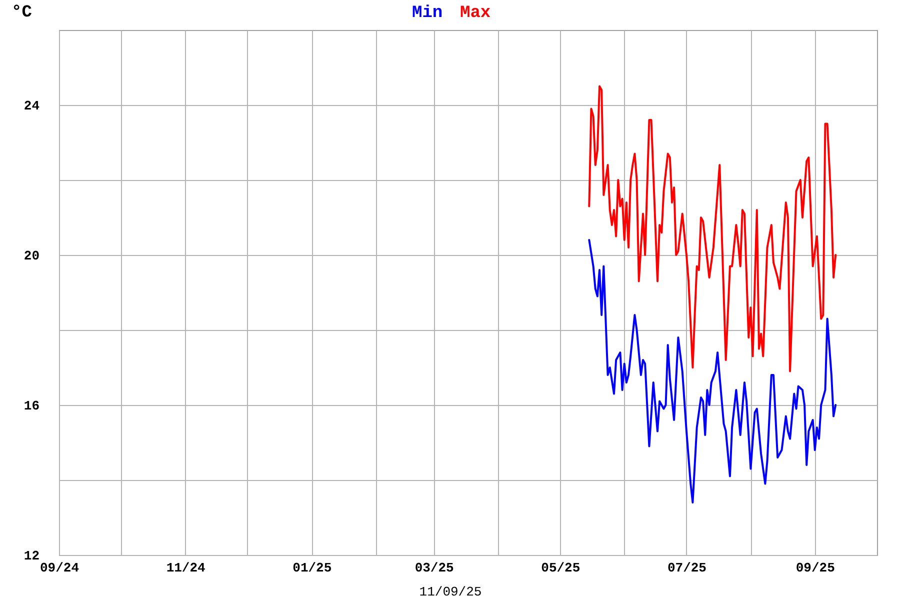 This screenshot has width=900, height=600. What do you see at coordinates (32, 556) in the screenshot?
I see `y-tick-label: 12` at bounding box center [32, 556].